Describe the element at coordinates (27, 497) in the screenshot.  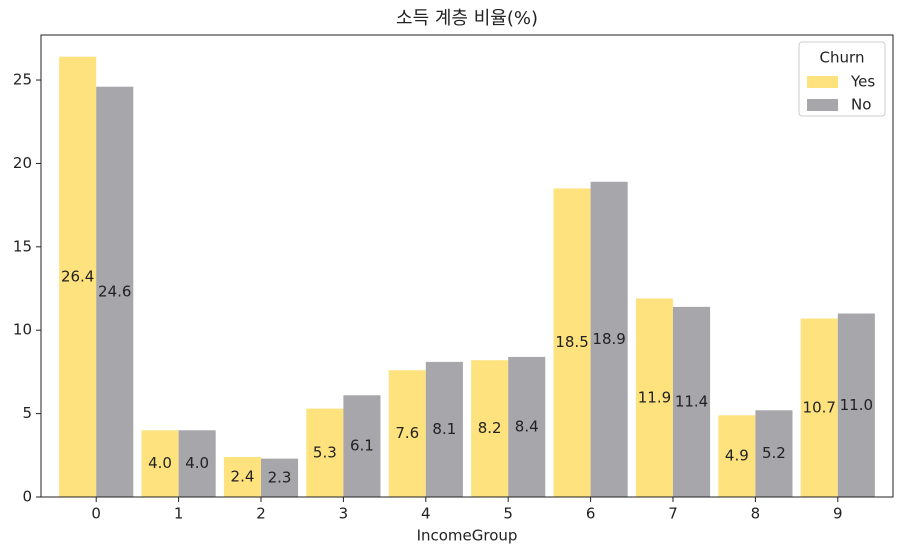
I see `y-tick-label: 0` at that location.